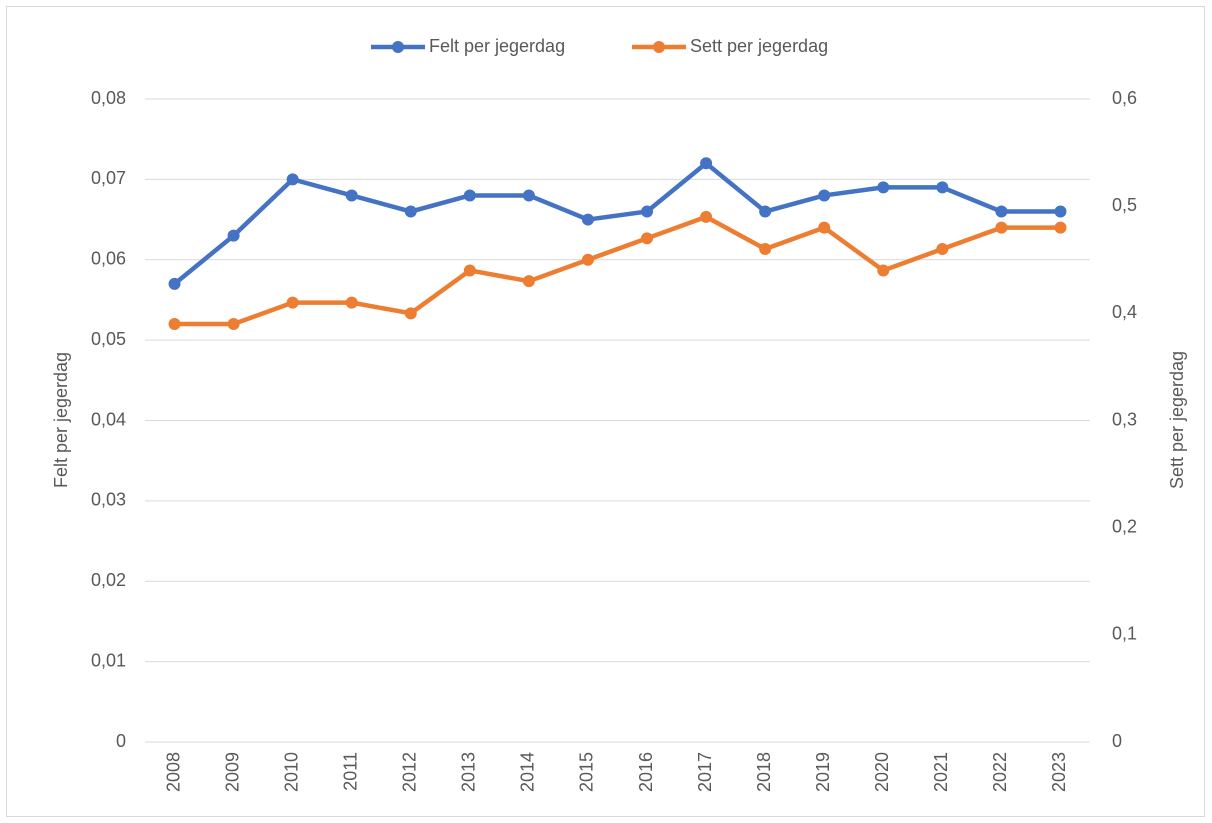 This screenshot has width=1212, height=823. What do you see at coordinates (469, 772) in the screenshot?
I see `x-tick-label: 2013` at bounding box center [469, 772].